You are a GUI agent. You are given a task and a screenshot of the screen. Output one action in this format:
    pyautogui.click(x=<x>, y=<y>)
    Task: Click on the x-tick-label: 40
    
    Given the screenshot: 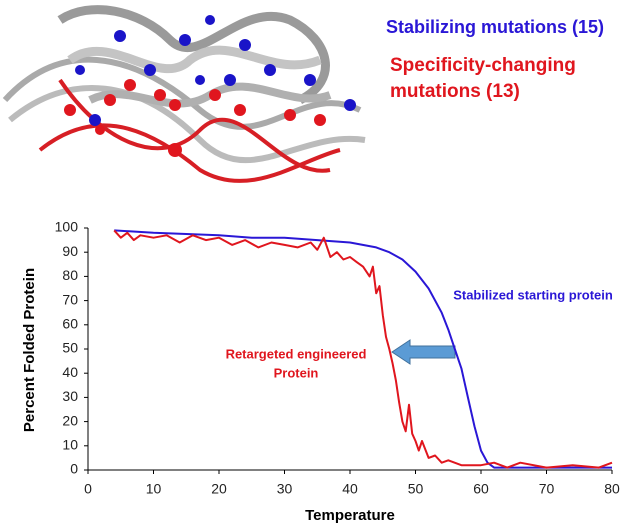 What is the action you would take?
    pyautogui.click(x=350, y=489)
    